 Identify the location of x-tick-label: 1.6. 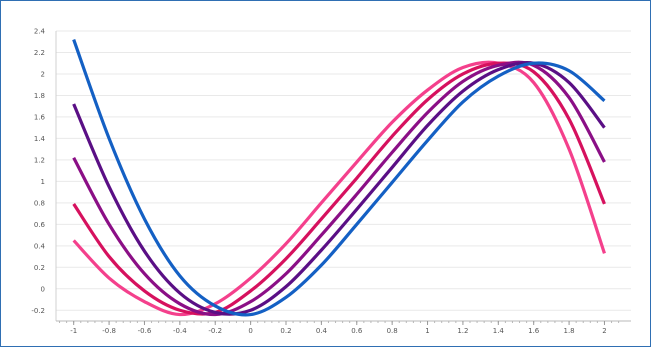
(534, 331).